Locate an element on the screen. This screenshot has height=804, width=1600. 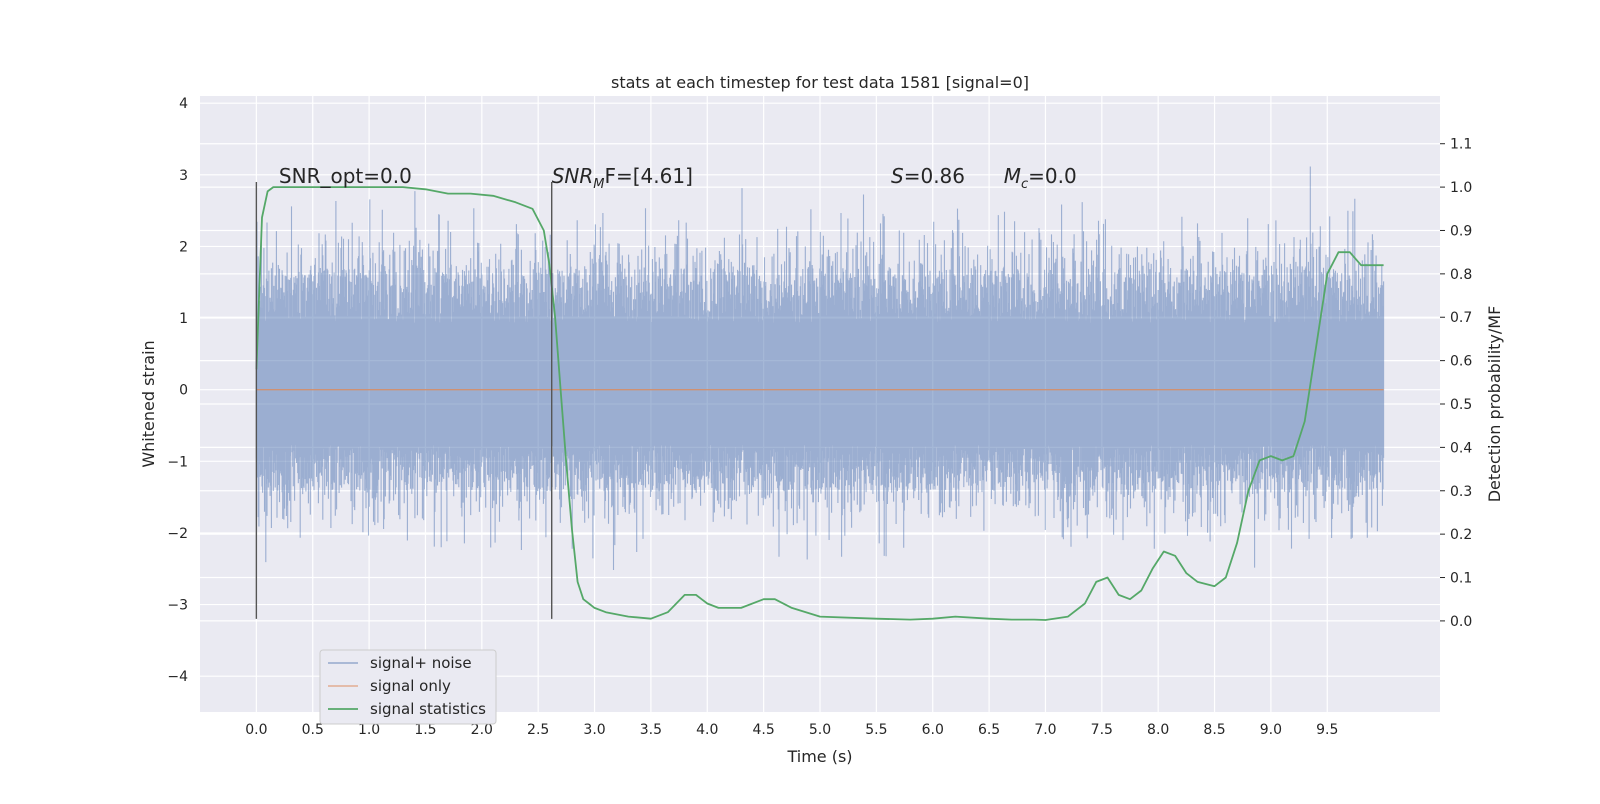
y-axis-label: Whitened strain is located at coordinates (148, 403).